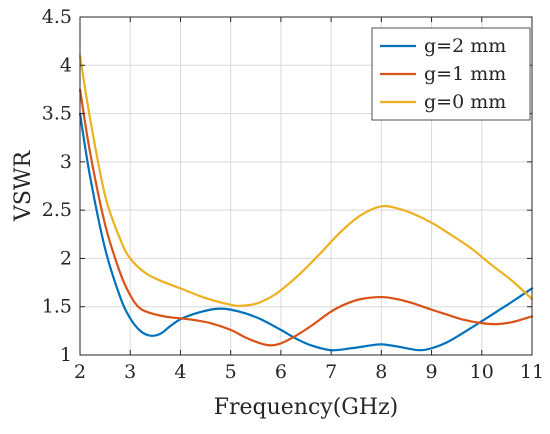  What do you see at coordinates (432, 372) in the screenshot?
I see `x-tick-label: 9` at bounding box center [432, 372].